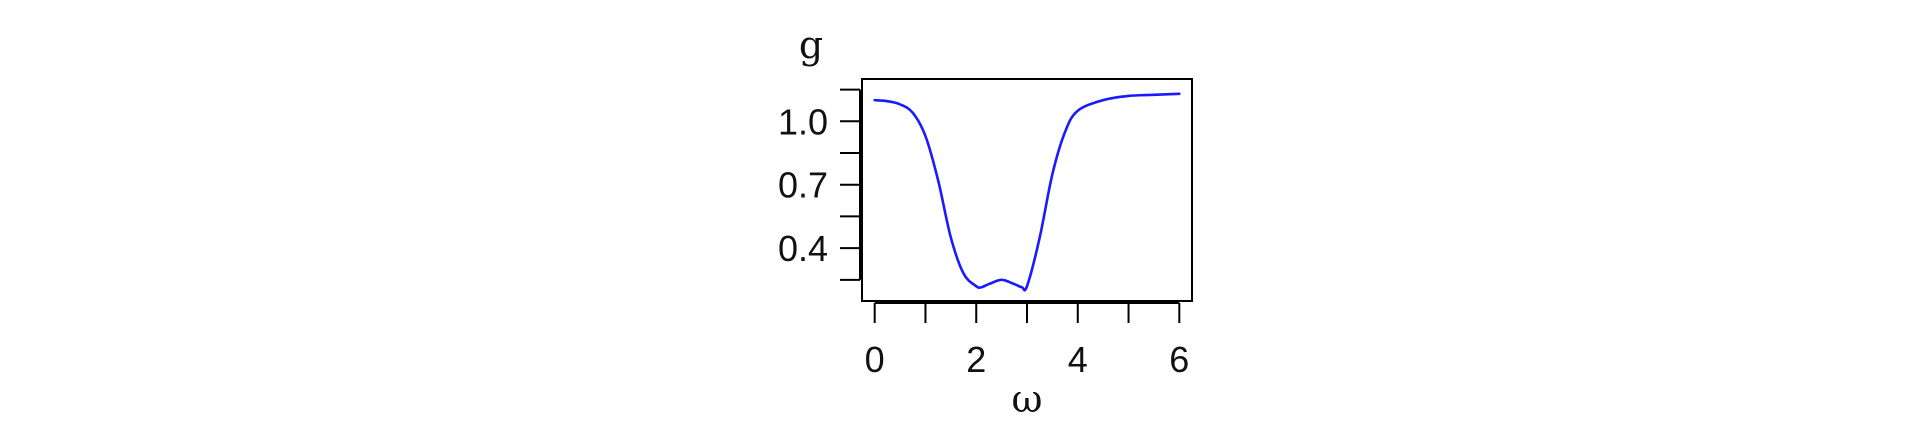 The image size is (1912, 428). Describe the element at coordinates (875, 359) in the screenshot. I see `x-tick-label: 0` at that location.